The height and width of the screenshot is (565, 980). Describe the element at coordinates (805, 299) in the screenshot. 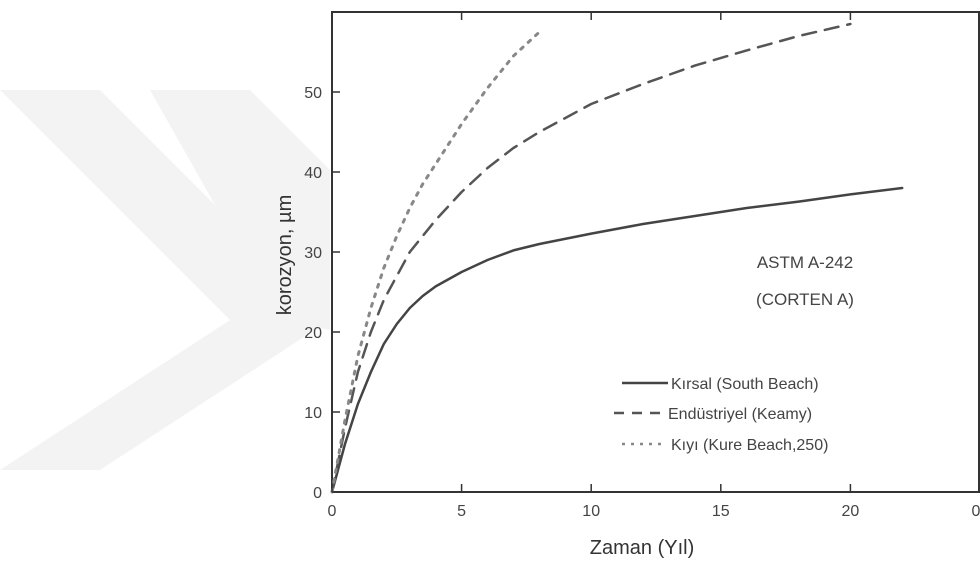

I see `annotation-corten: (CORTEN A)` at that location.